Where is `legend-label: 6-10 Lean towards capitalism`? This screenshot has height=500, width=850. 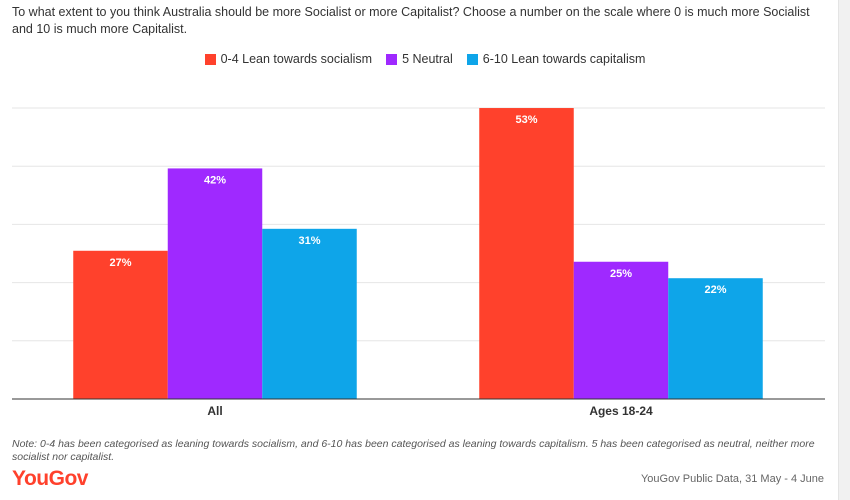
legend-label: 6-10 Lean towards capitalism is located at coordinates (564, 59).